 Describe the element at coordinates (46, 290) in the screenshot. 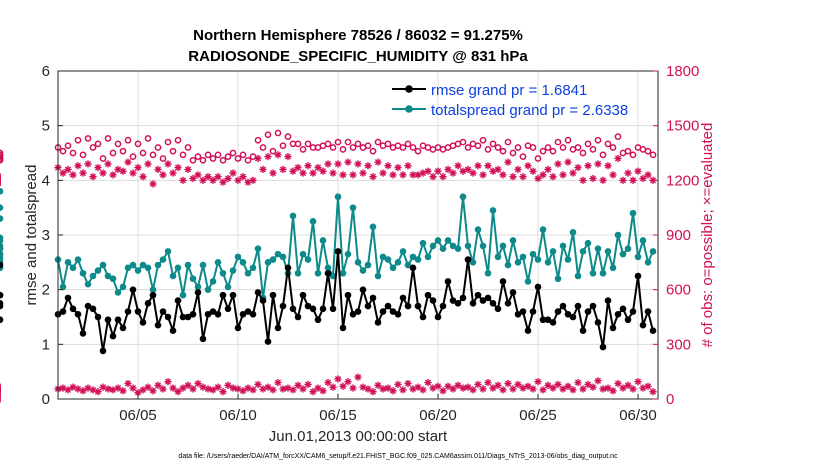

I see `left-tick-label: 2` at that location.